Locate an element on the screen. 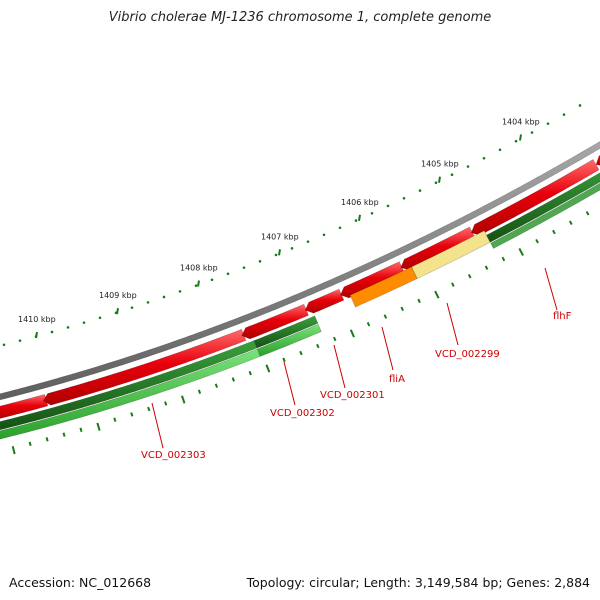  gene-flhf-light is located at coordinates (545, 215).